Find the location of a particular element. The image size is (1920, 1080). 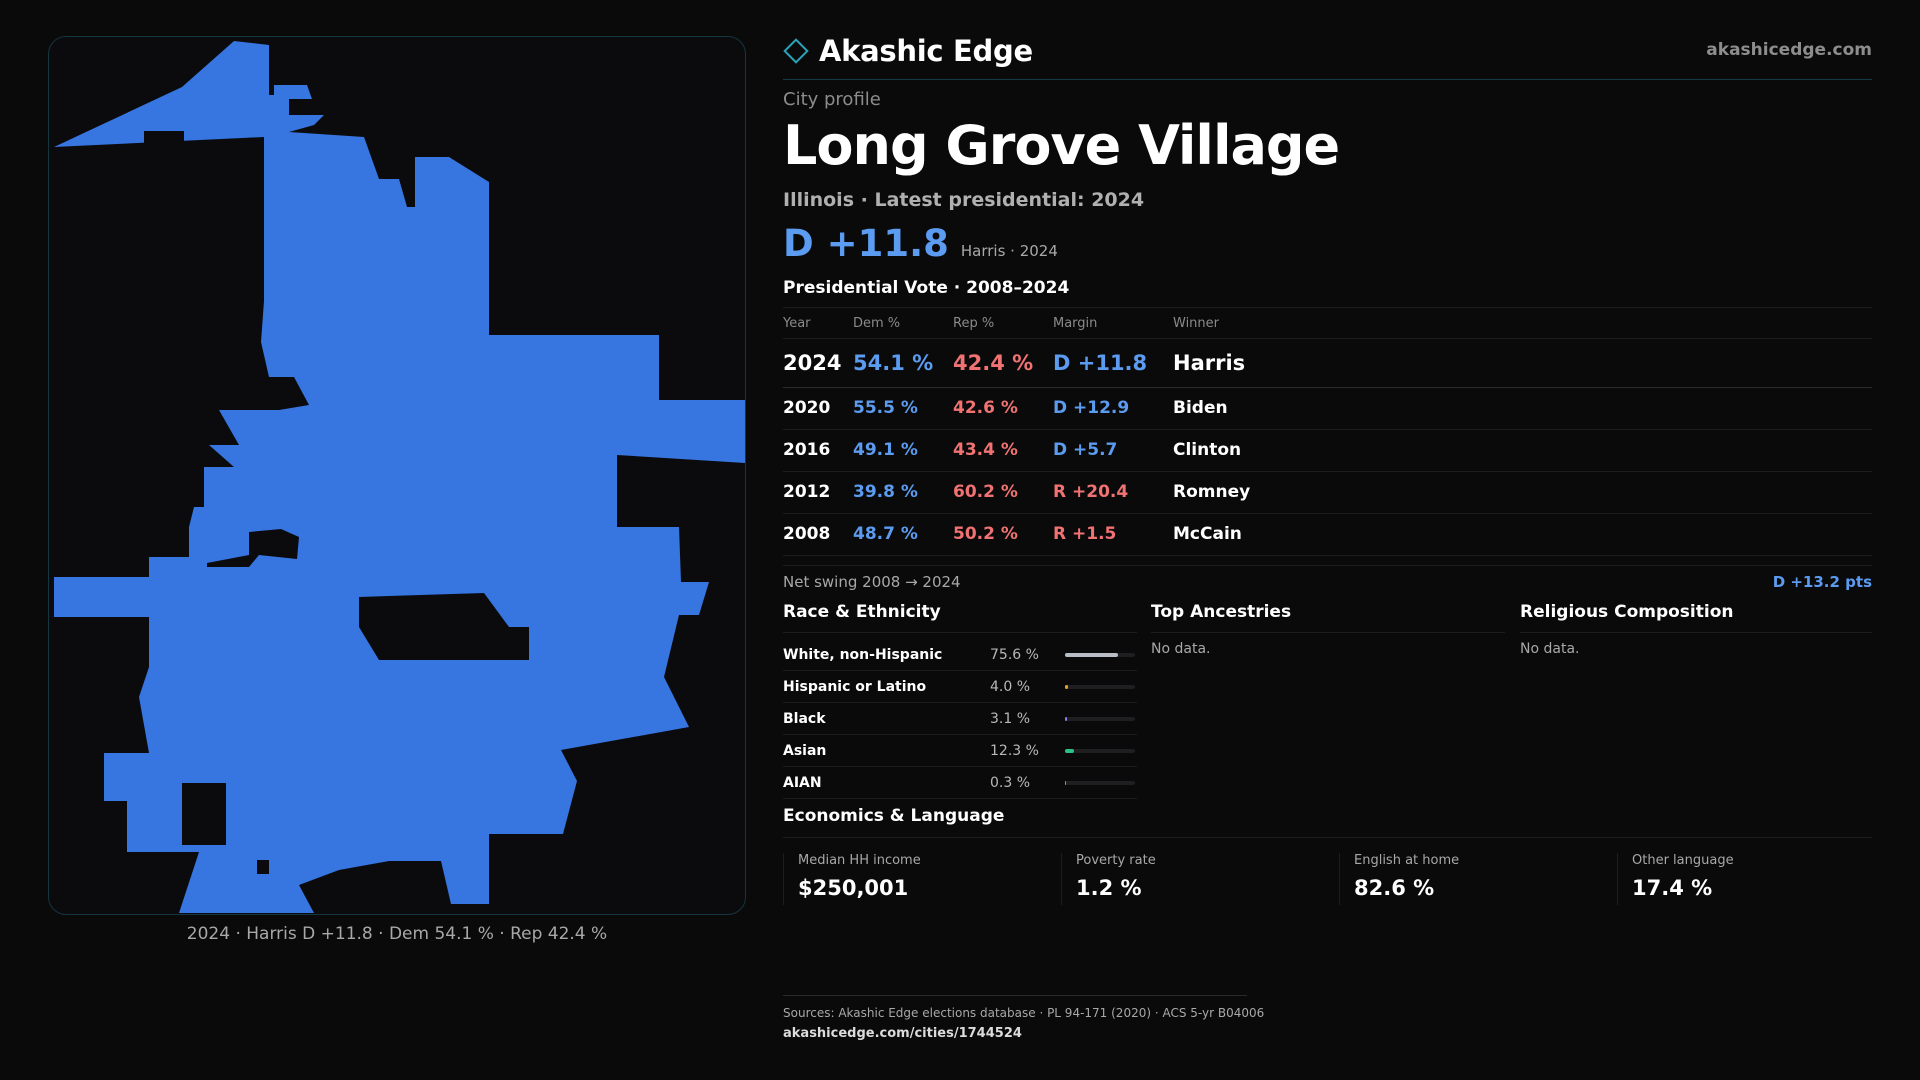

ancestries-empty: No data. is located at coordinates (1181, 649).